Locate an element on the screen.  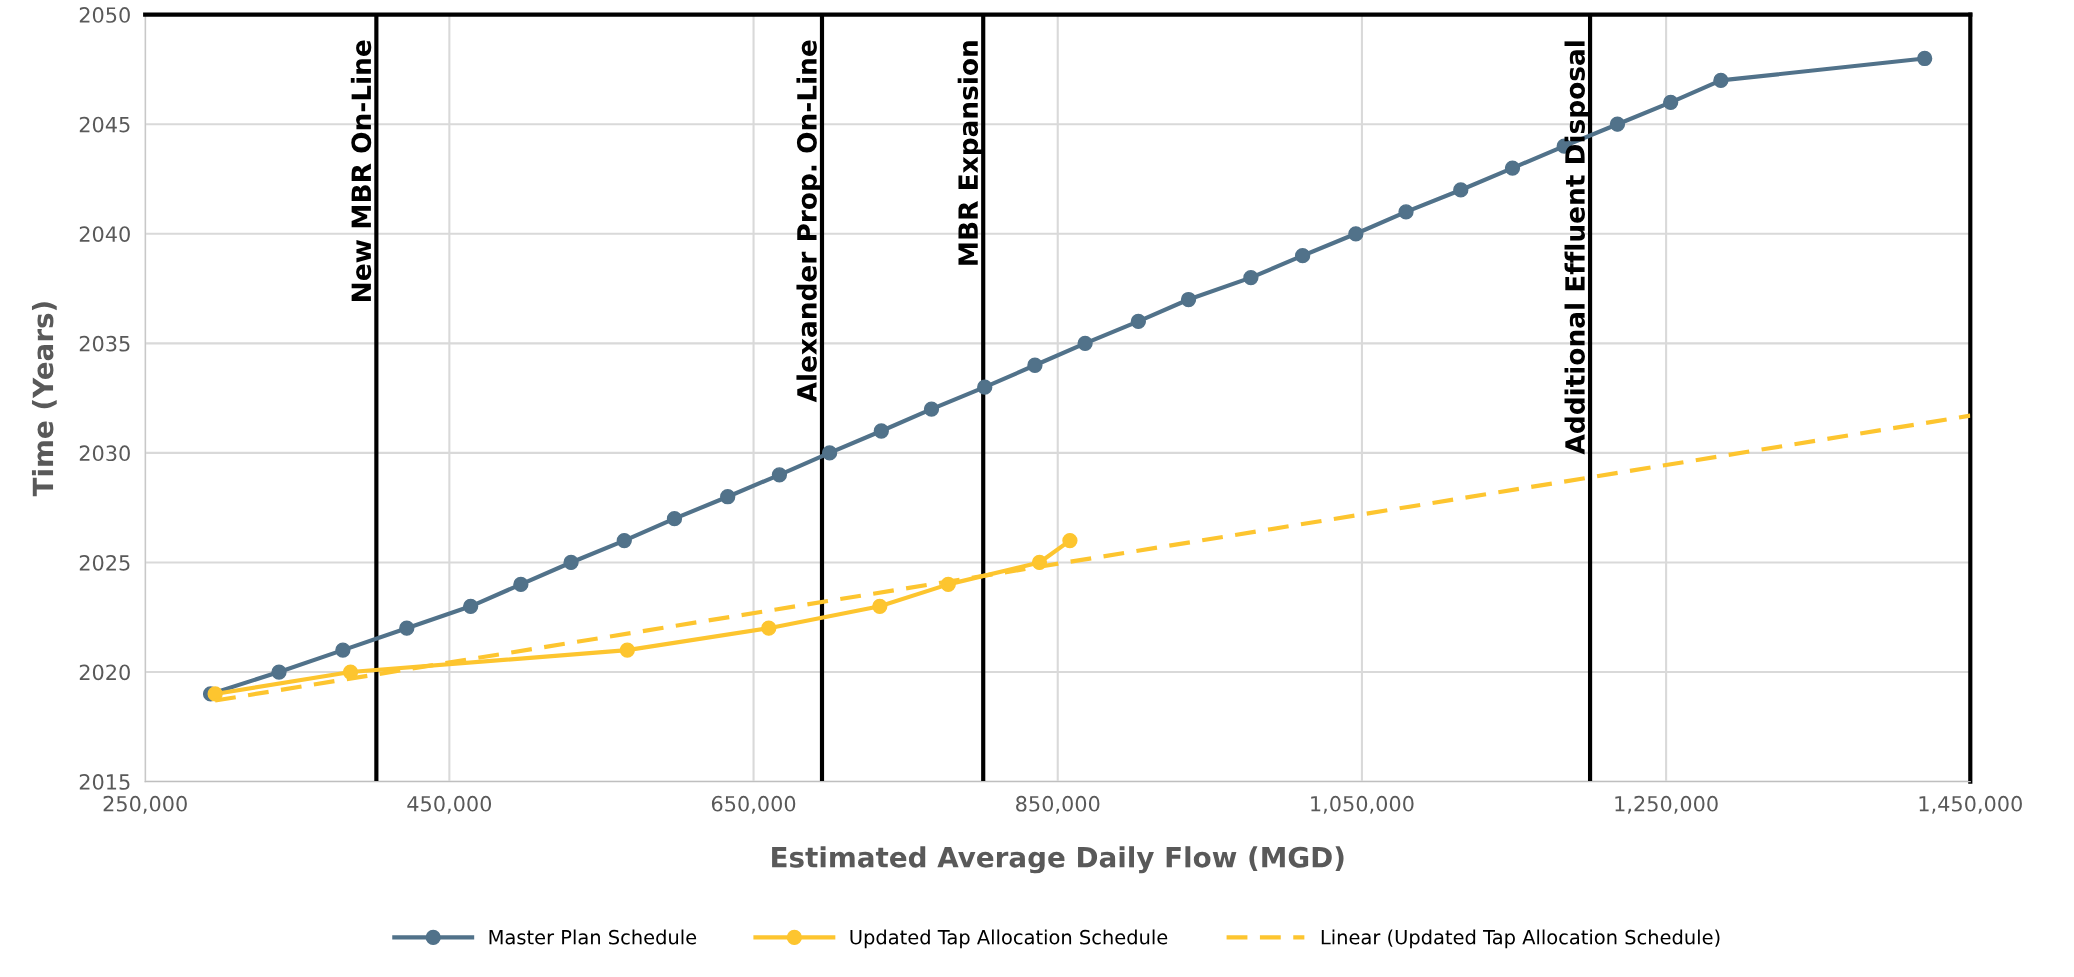
ref-line-label: MBR Expansion is located at coordinates (970, 153).